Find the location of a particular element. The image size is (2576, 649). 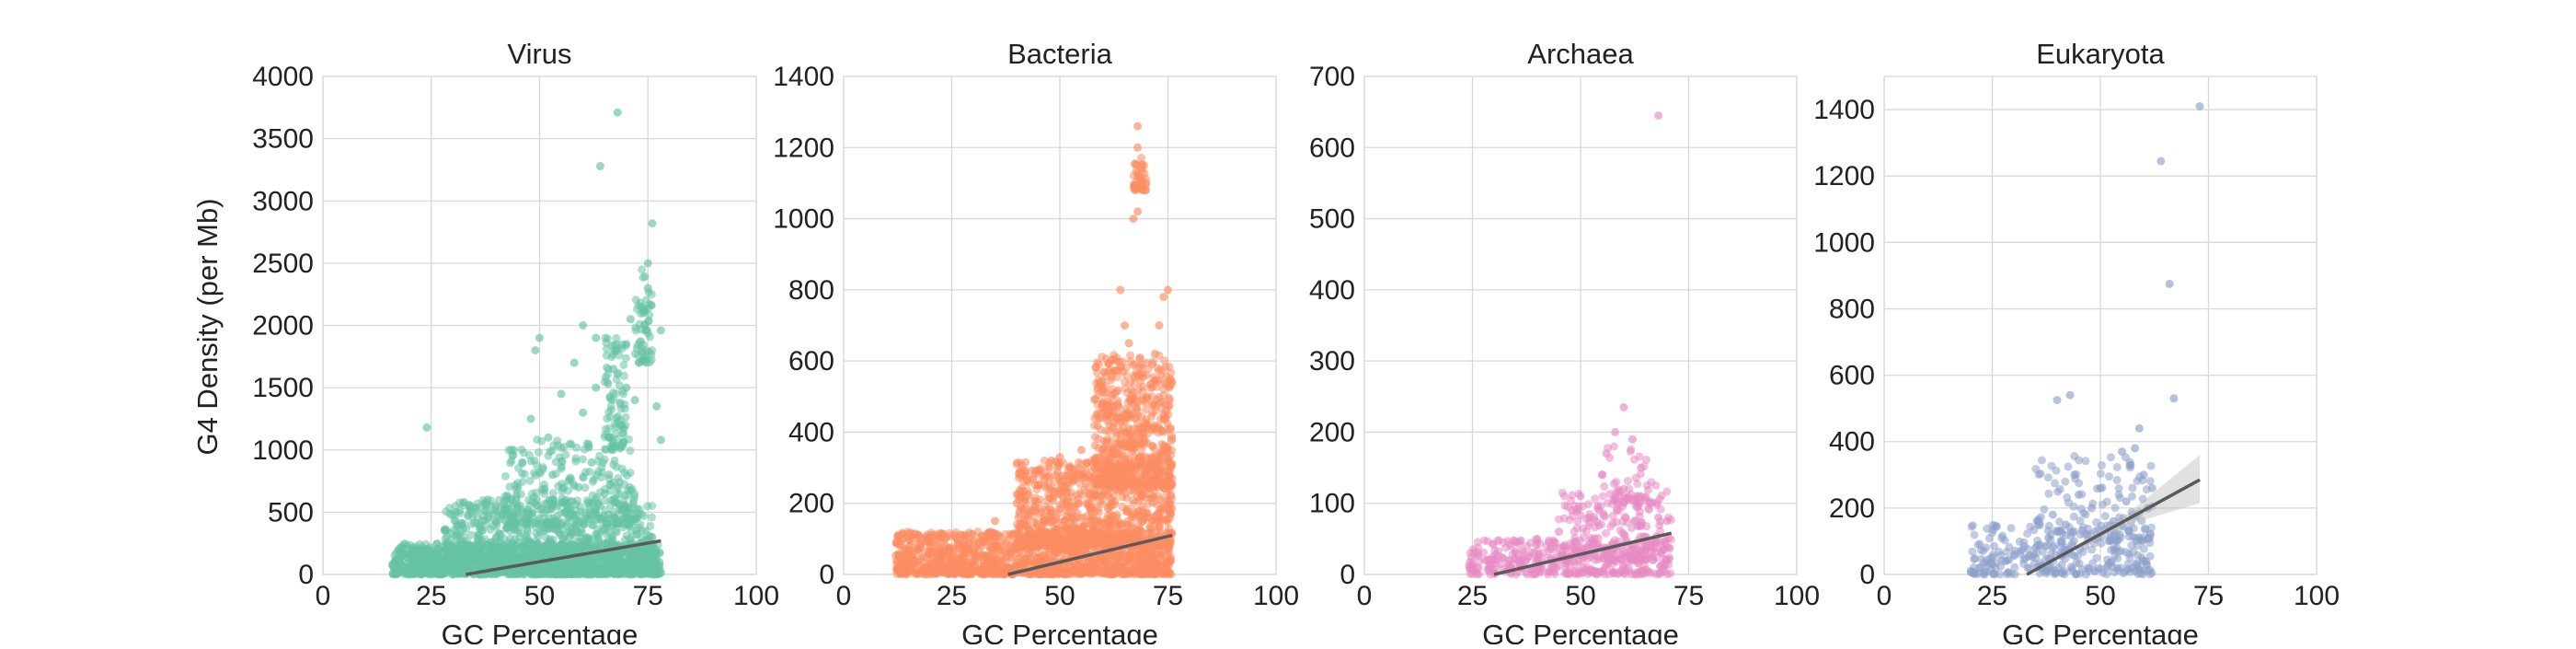

y-tick-label: 500 is located at coordinates (291, 512).